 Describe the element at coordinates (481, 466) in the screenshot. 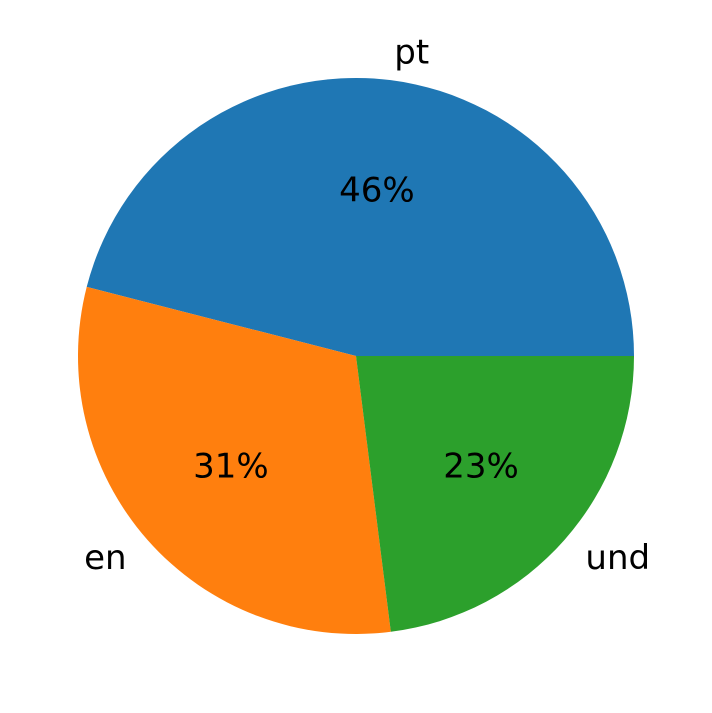

I see `pie-pct-label-und: 23%` at that location.